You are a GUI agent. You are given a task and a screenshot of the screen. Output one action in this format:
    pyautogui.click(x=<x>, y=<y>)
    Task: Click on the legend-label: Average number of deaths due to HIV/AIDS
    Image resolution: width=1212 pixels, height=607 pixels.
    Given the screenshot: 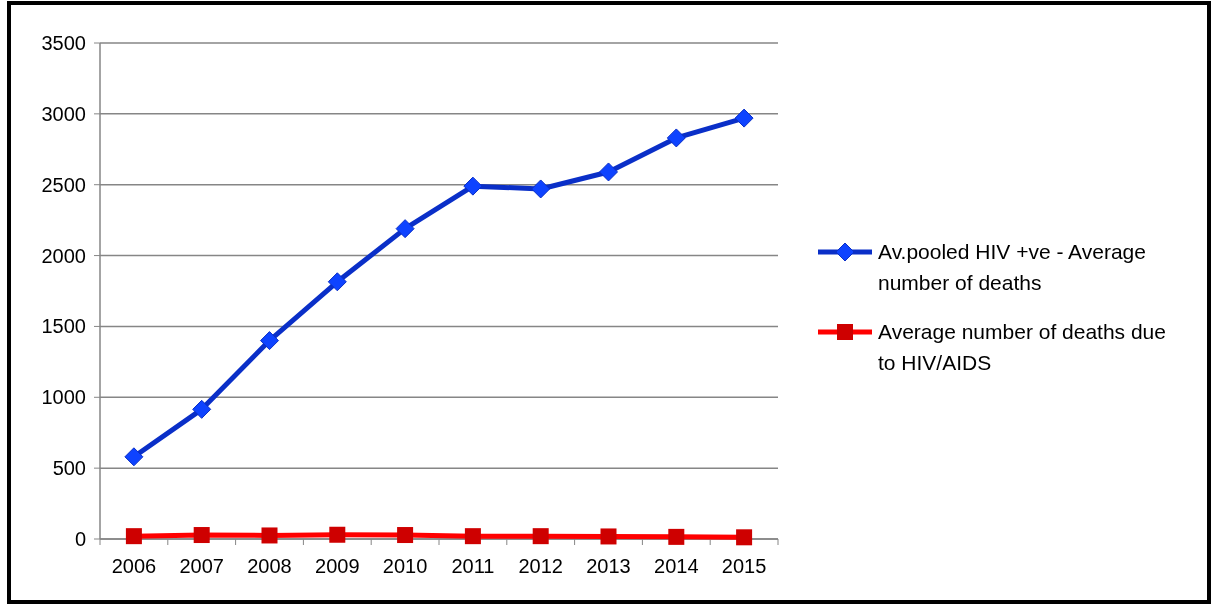 What is the action you would take?
    pyautogui.click(x=1022, y=347)
    